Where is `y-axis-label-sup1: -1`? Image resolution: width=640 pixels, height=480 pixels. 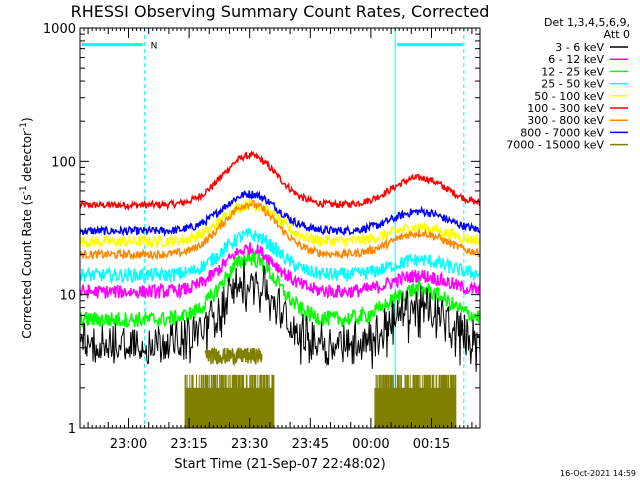 y-axis-label-sup1: -1 is located at coordinates (24, 189).